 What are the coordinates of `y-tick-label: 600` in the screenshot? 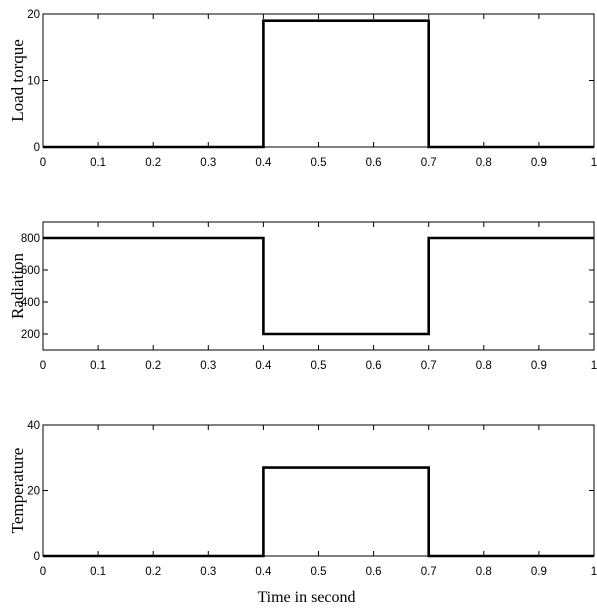 It's located at (30, 271).